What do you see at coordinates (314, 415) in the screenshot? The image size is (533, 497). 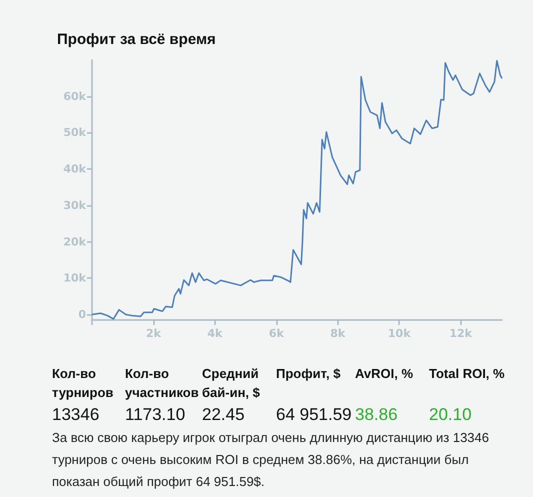 I see `text: 64 951.59` at bounding box center [314, 415].